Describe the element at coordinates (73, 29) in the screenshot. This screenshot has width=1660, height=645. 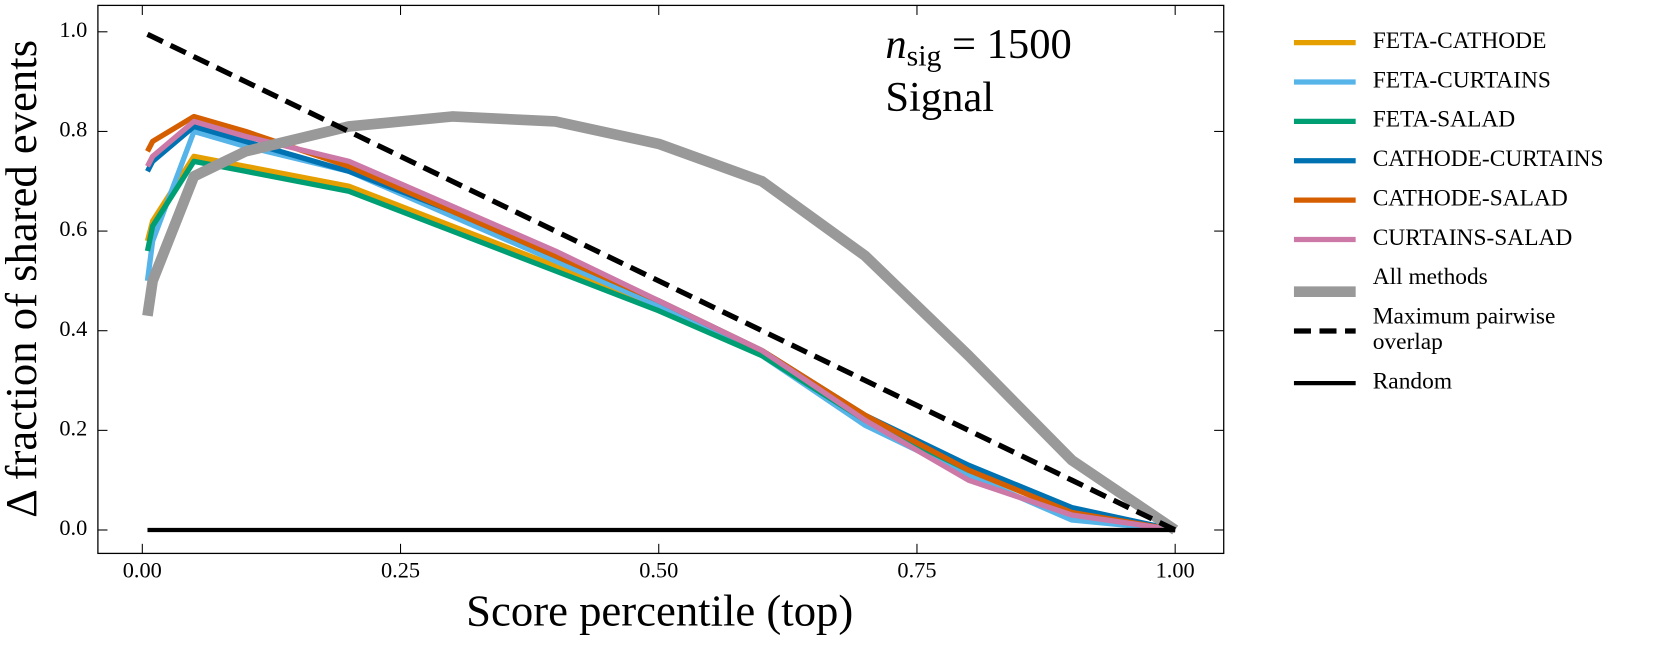
I see `y-tick-label: 1.0` at that location.